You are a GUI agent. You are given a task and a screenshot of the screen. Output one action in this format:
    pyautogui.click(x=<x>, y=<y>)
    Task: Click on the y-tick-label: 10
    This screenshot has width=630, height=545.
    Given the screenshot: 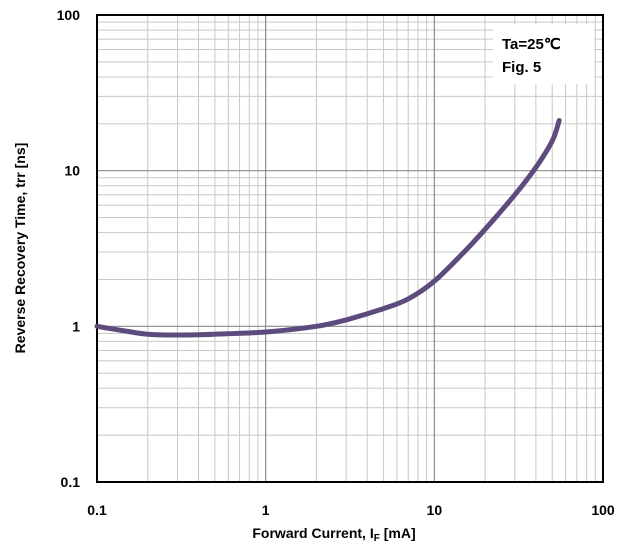 What is the action you would take?
    pyautogui.click(x=72, y=171)
    